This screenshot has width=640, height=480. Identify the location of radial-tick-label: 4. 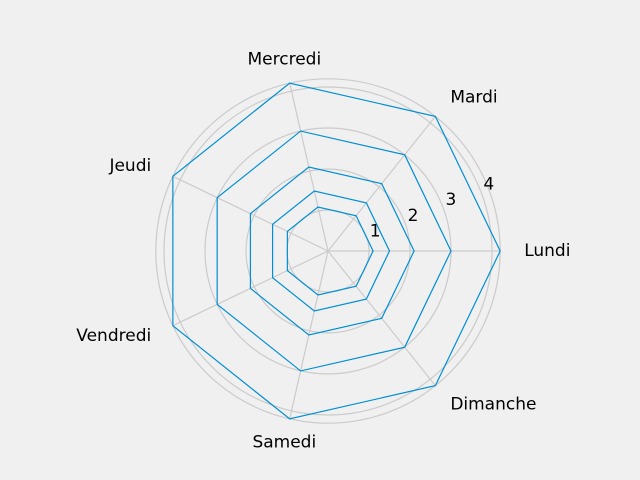
(488, 184).